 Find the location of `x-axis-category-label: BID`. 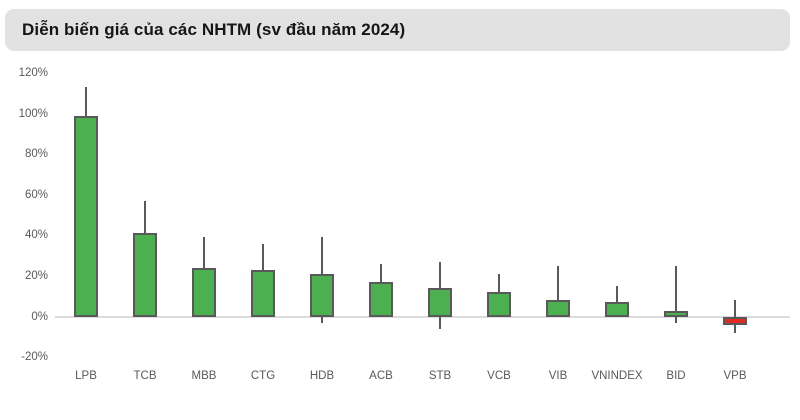

x-axis-category-label: BID is located at coordinates (676, 376).